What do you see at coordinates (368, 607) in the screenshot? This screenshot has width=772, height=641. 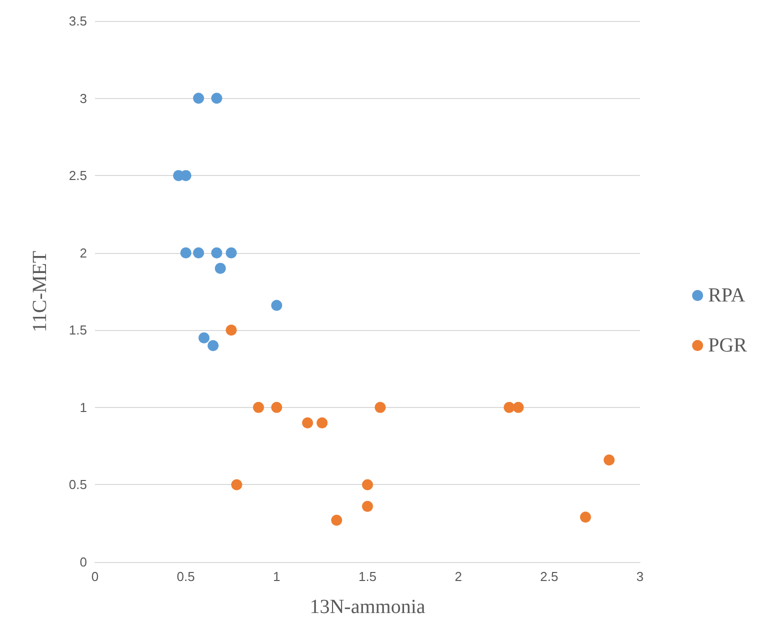 I see `x-axis-title: 13N-ammonia` at bounding box center [368, 607].